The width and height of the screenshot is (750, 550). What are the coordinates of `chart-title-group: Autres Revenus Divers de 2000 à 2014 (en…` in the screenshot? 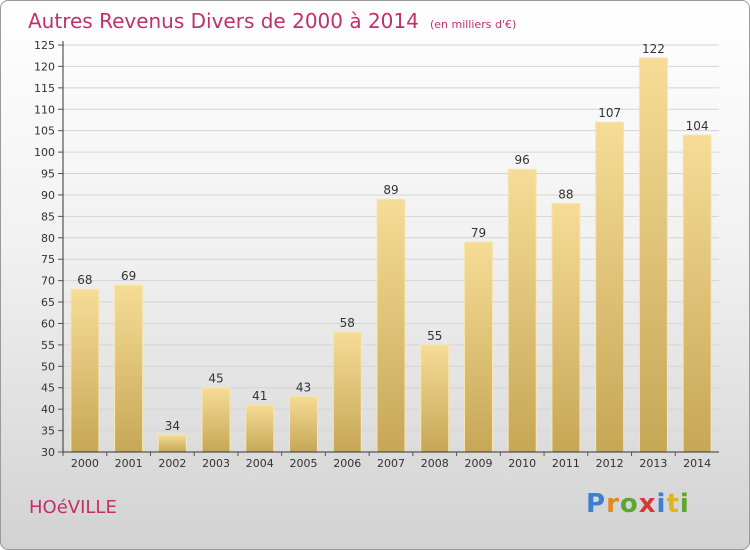 It's located at (272, 21).